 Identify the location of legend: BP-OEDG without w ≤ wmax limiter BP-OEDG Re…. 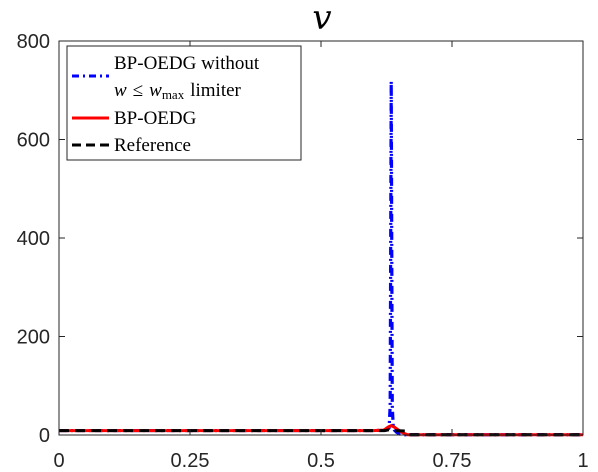
(184, 103).